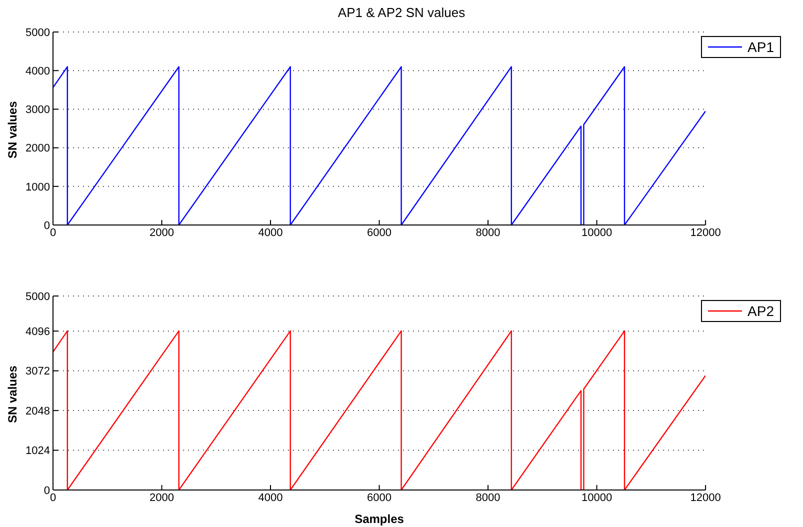  What do you see at coordinates (379, 519) in the screenshot?
I see `x-axis-title: Samples` at bounding box center [379, 519].